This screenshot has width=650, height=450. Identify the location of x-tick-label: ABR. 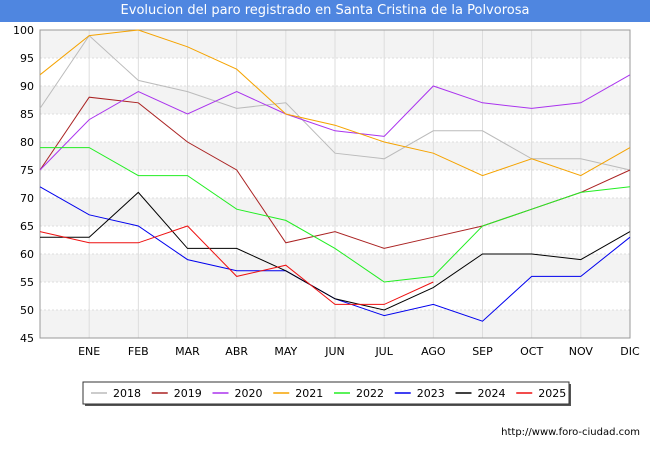
(236, 351).